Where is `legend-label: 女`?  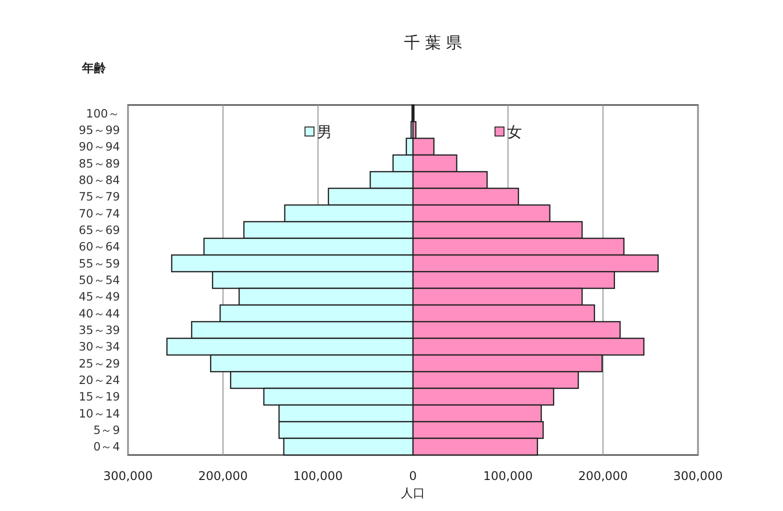
legend-label: 女 is located at coordinates (514, 132).